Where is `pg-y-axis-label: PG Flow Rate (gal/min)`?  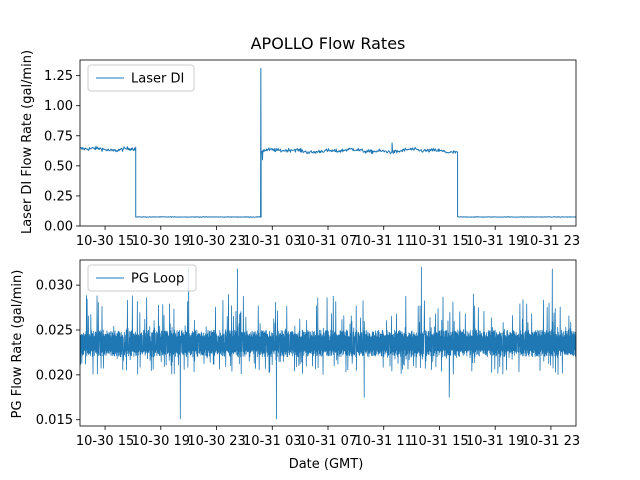 pg-y-axis-label: PG Flow Rate (gal/min) is located at coordinates (17, 344).